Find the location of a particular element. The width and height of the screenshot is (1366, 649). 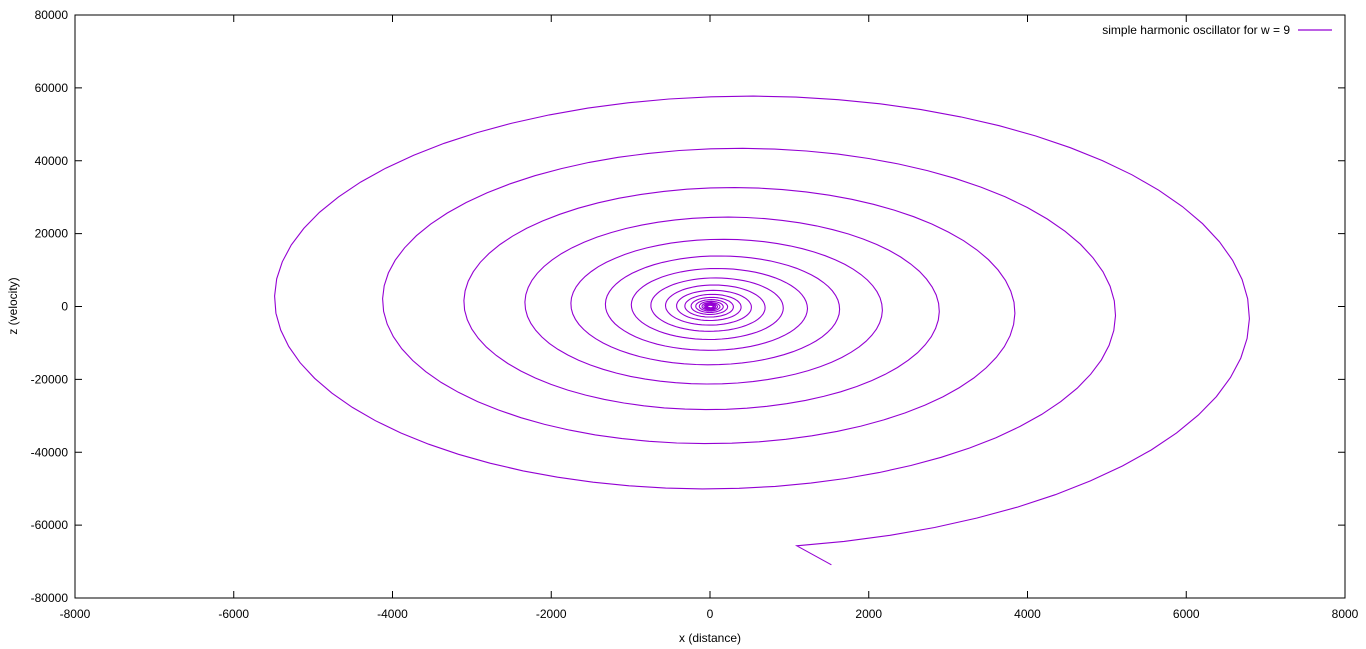

y-tick-label: -80000 is located at coordinates (50, 598).